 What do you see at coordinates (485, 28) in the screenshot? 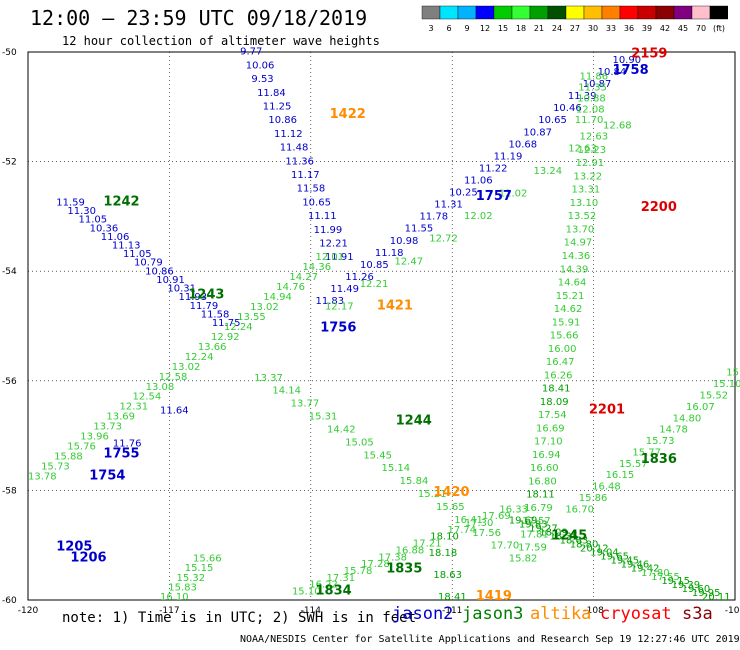
I see `colorbar-label: 12` at bounding box center [485, 28].